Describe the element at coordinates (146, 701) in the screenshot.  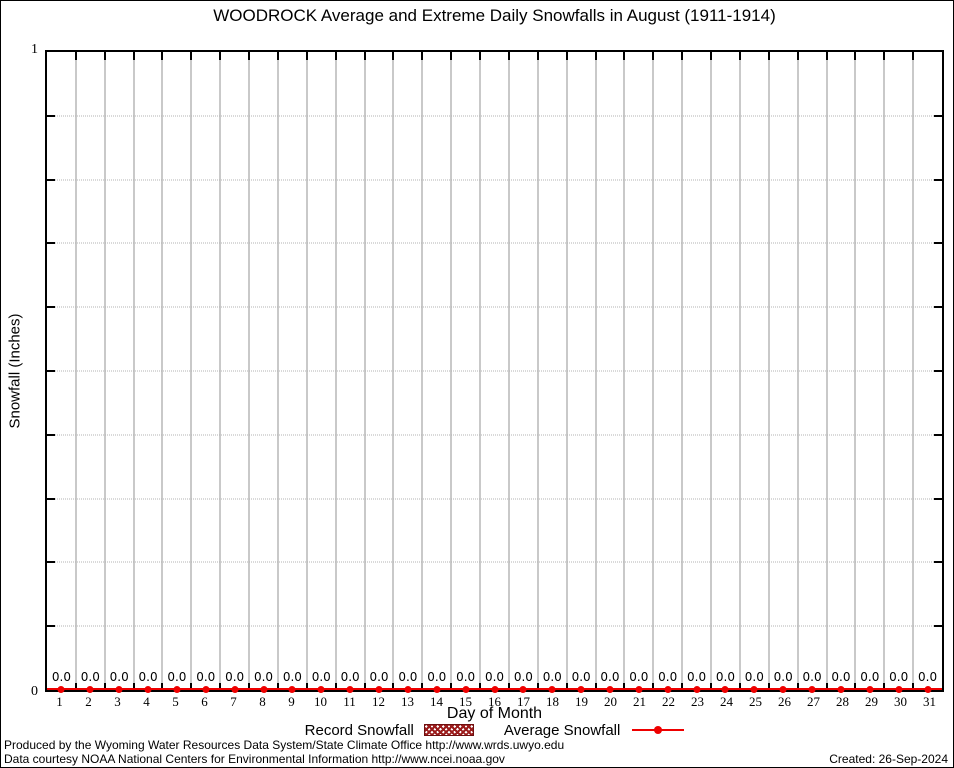
I see `x-tick-label: 4` at that location.